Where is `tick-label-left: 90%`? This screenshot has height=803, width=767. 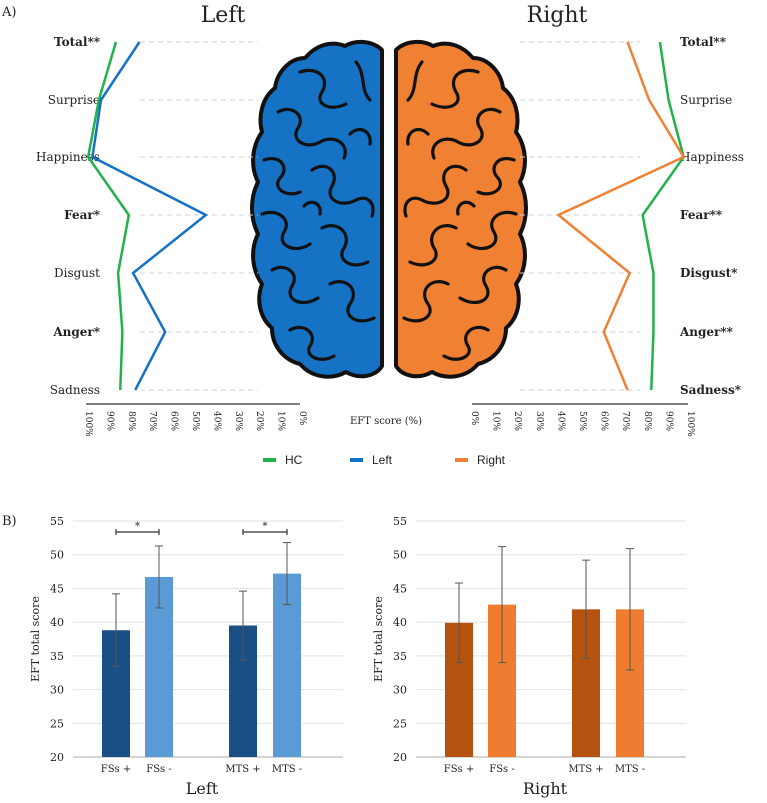 tick-label-left: 90% is located at coordinates (109, 421).